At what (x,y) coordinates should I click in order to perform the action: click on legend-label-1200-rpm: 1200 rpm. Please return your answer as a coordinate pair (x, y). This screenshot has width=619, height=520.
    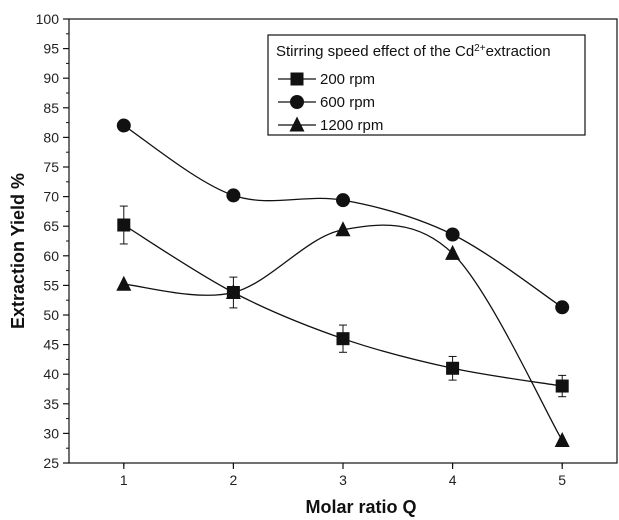
    Looking at the image, I should click on (351, 125).